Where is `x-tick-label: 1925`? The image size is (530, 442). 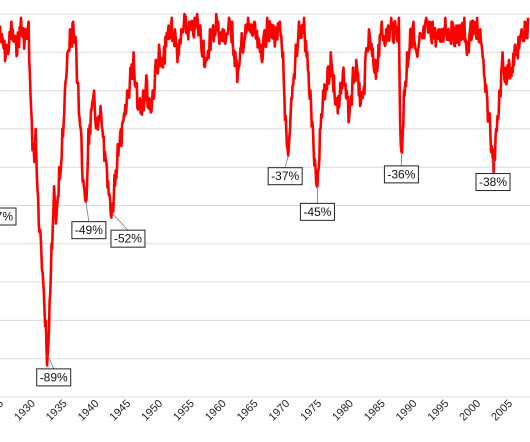
x-tick-label: 1925 is located at coordinates (3, 411).